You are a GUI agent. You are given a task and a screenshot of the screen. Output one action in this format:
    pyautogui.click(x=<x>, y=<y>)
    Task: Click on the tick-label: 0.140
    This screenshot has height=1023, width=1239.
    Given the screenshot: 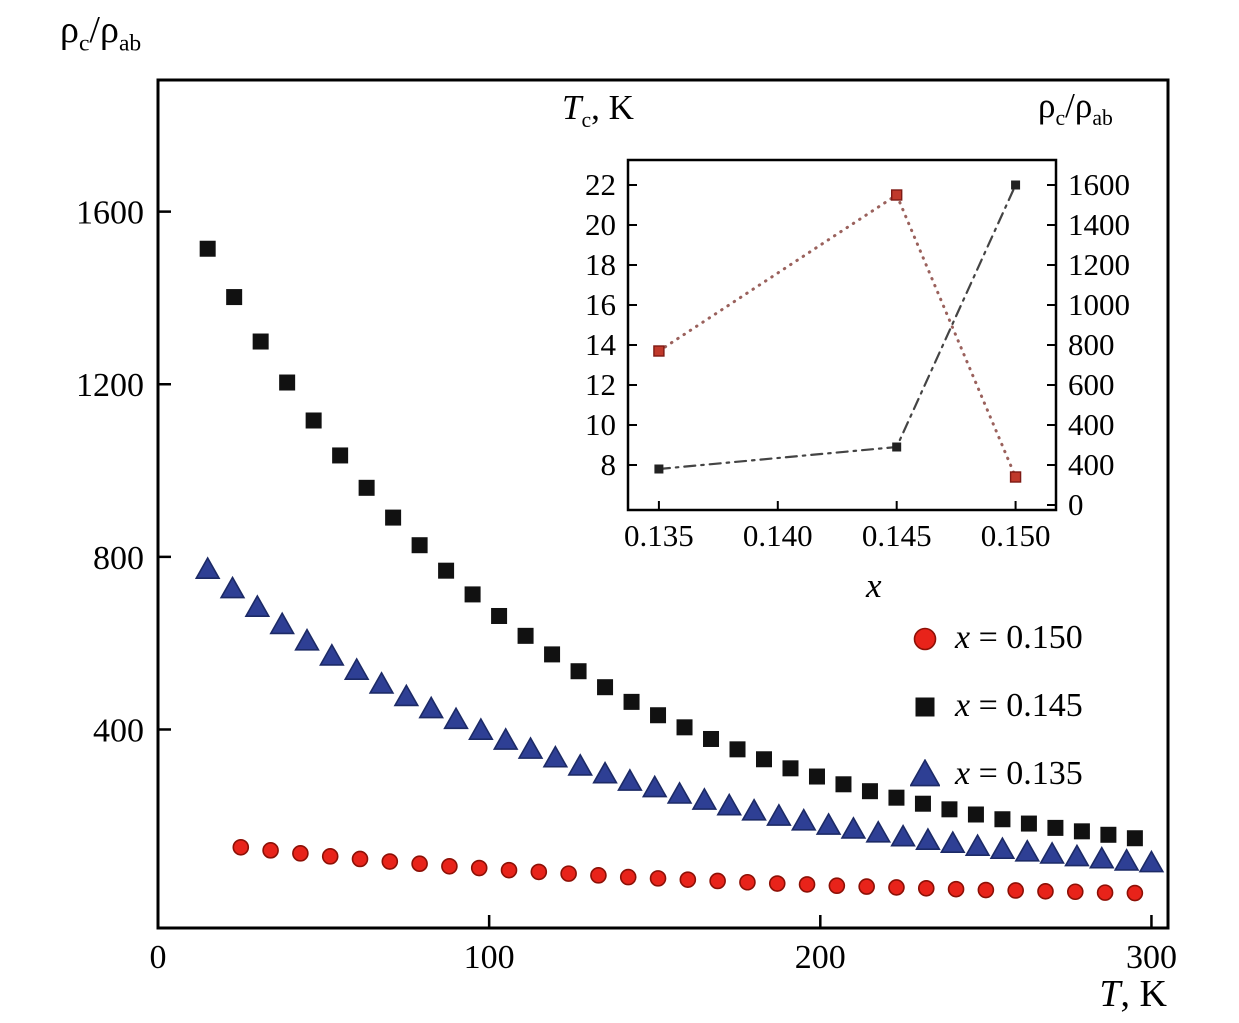 What is the action you would take?
    pyautogui.click(x=778, y=535)
    